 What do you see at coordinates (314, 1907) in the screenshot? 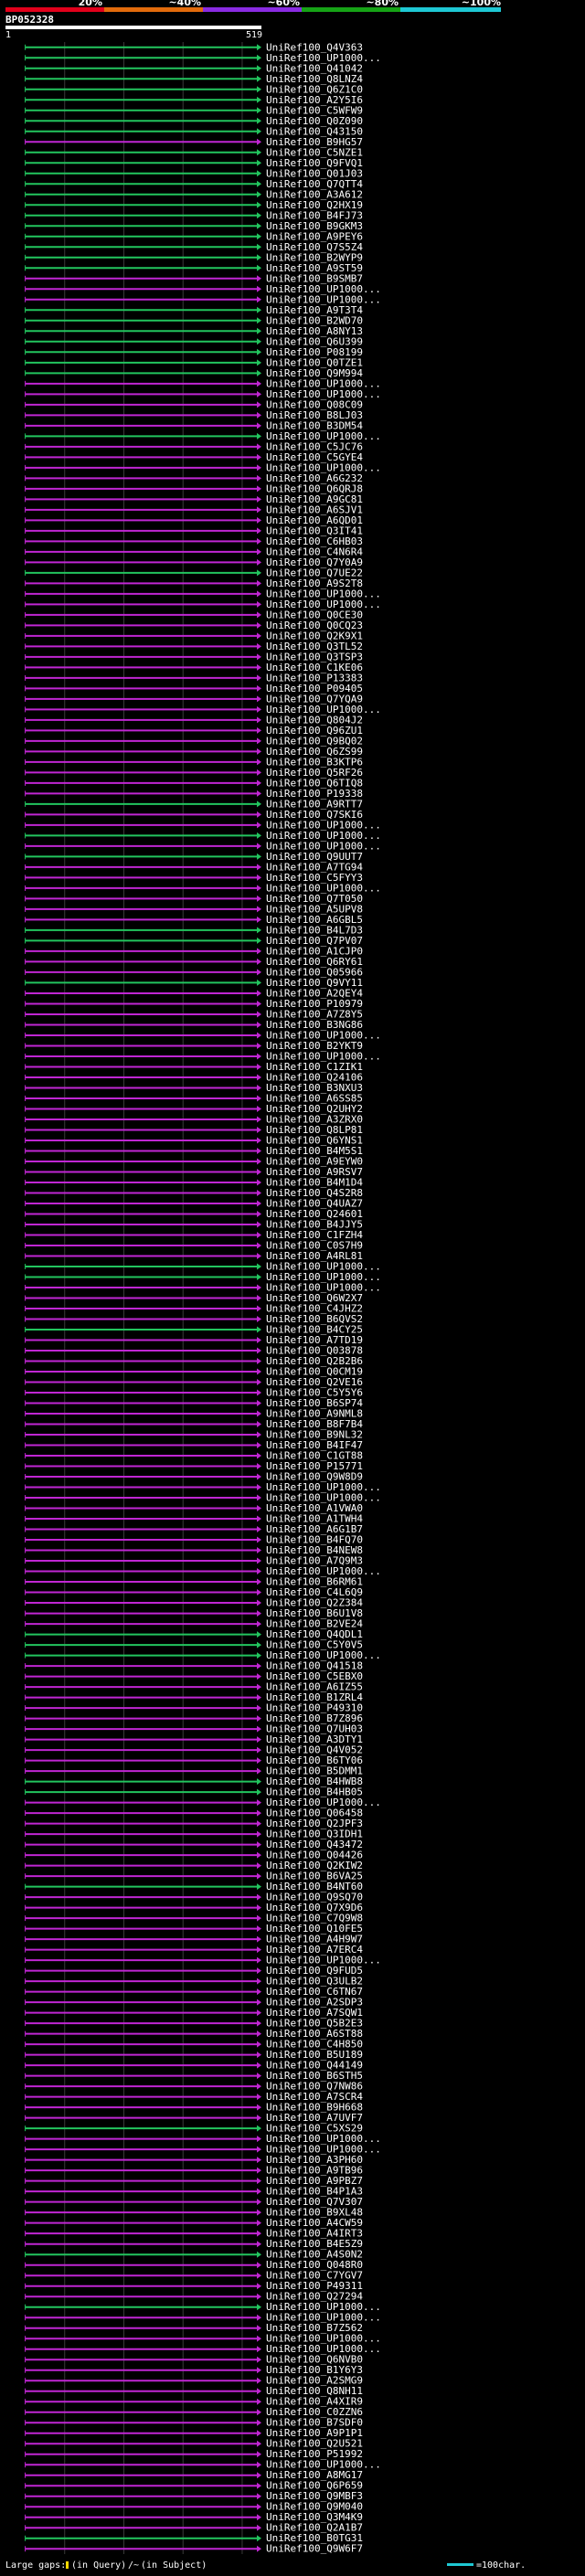
I see `hit-label: UniRef100_Q7X9D6` at bounding box center [314, 1907].